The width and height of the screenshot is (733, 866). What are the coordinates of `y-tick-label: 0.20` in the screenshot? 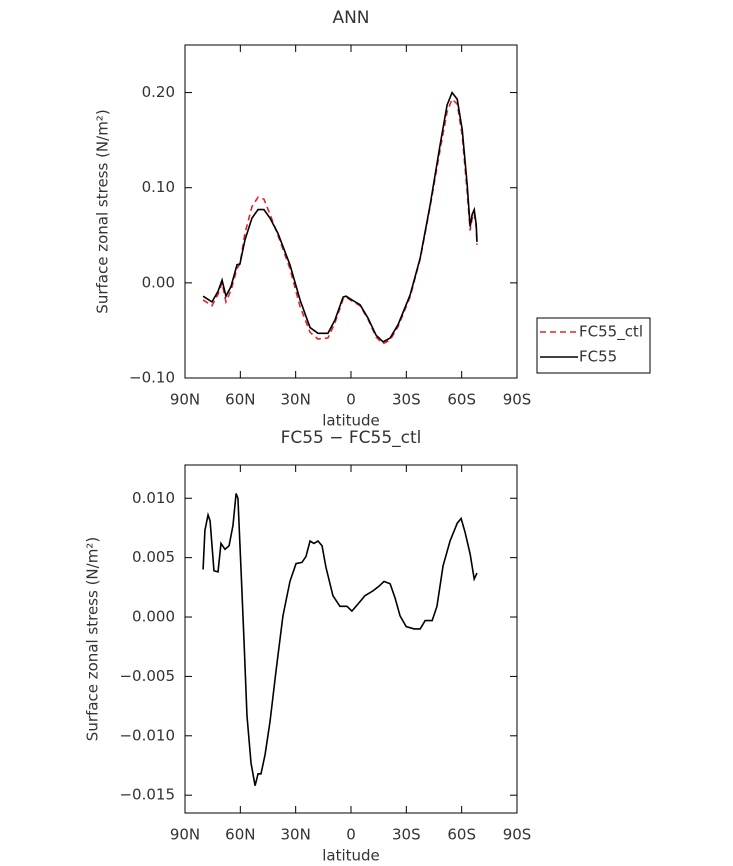 It's located at (158, 92).